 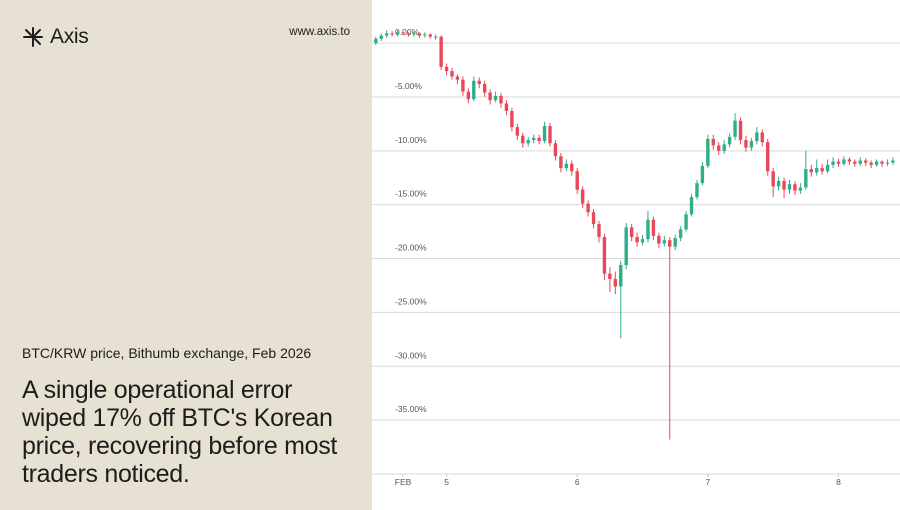 What do you see at coordinates (403, 482) in the screenshot?
I see `x-tick-label: FEB` at bounding box center [403, 482].